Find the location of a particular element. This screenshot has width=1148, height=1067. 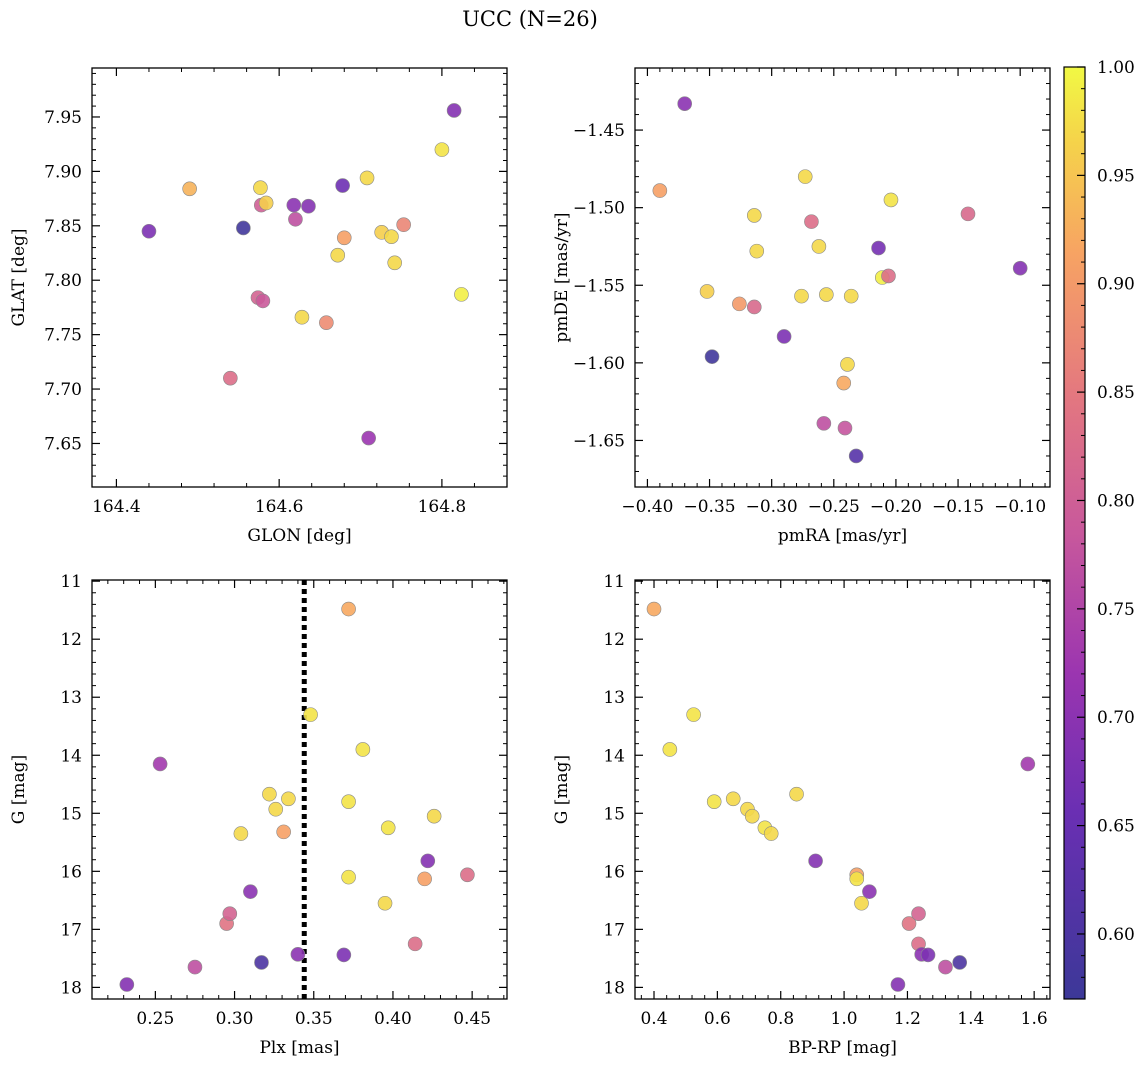

colorbar-tick-label: 0.65 is located at coordinates (1116, 827).